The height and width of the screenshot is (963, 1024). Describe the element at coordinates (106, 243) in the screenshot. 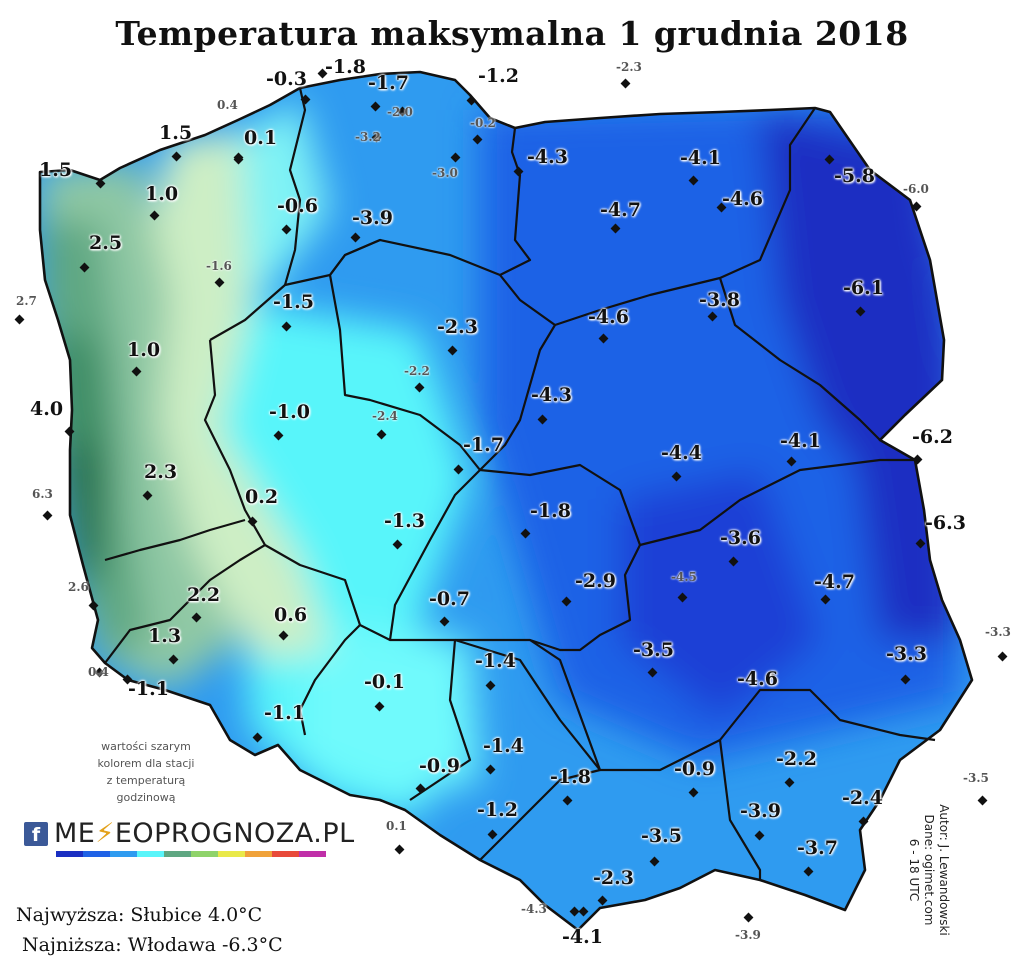

I see `station-temperature-label: 2.5` at that location.